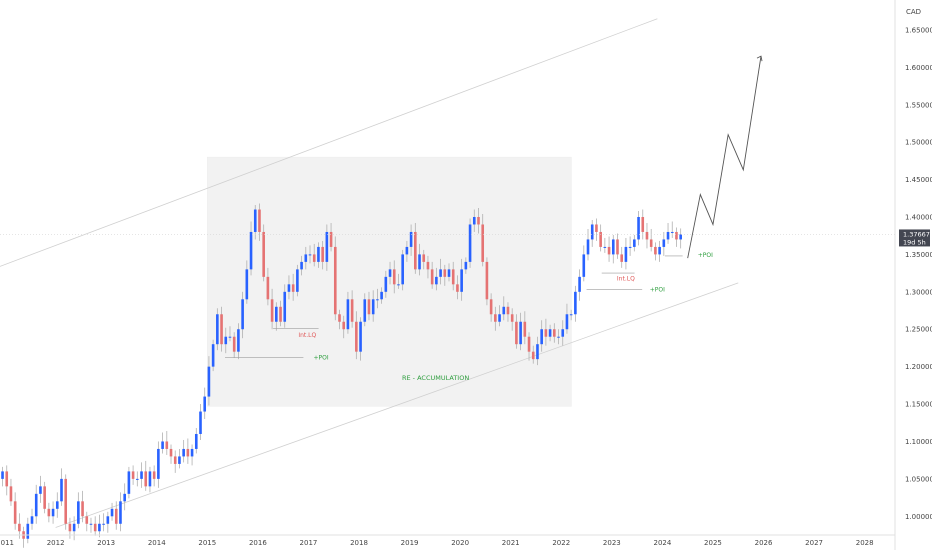 The height and width of the screenshot is (550, 932). Describe the element at coordinates (359, 543) in the screenshot. I see `x-tick-label: 2018` at that location.